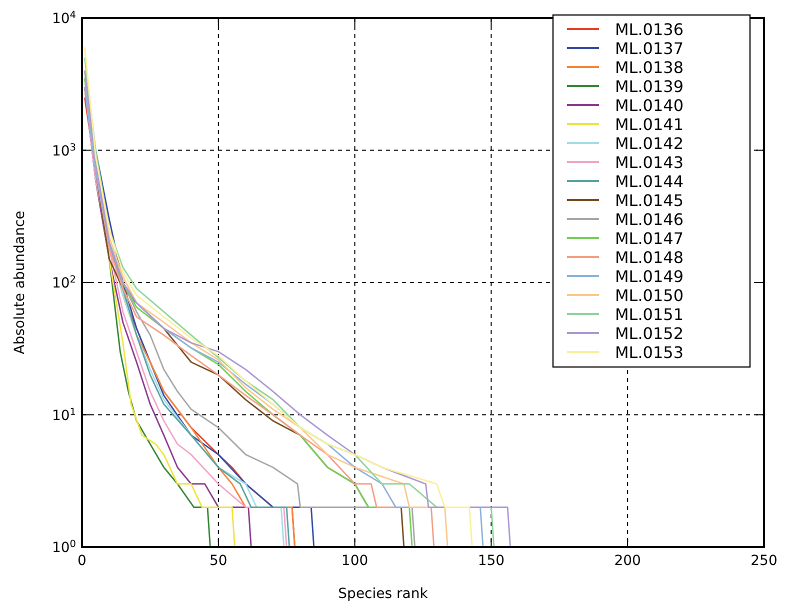  I want to click on legend-label: ML.0148, so click(649, 257).